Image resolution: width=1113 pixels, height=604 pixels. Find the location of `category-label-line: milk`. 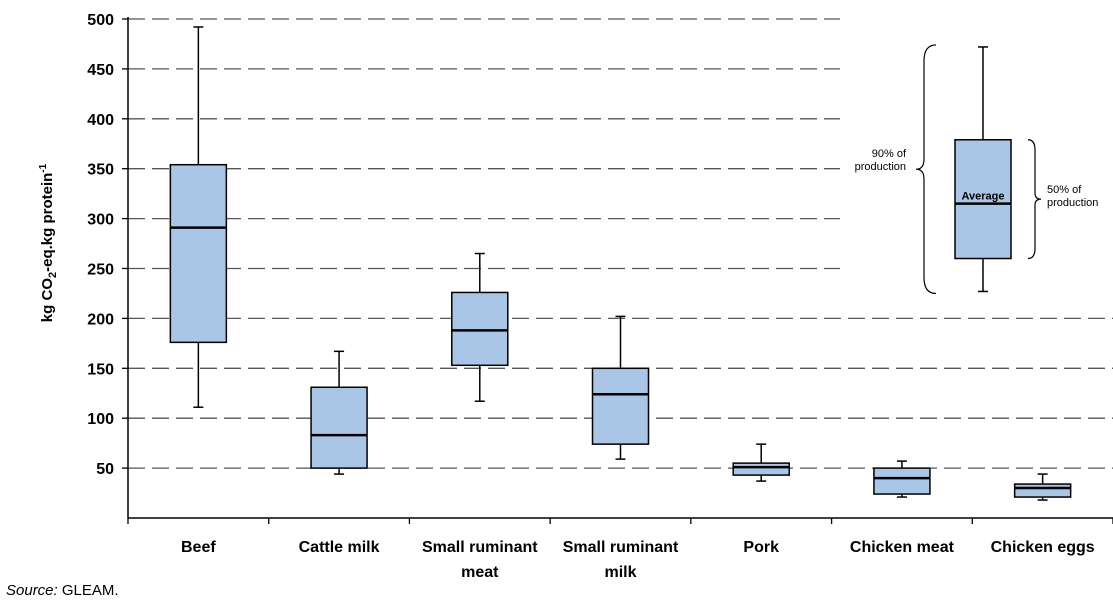

category-label-line: milk is located at coordinates (620, 572).